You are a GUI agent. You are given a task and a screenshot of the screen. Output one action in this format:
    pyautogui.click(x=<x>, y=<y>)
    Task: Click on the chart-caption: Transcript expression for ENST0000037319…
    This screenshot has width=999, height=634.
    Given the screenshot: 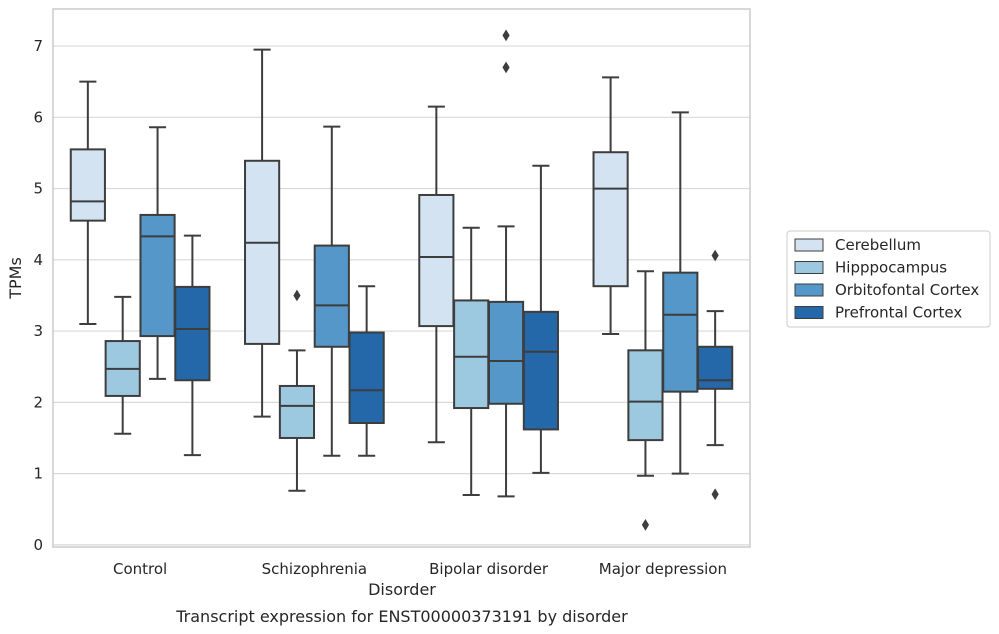 What is the action you would take?
    pyautogui.click(x=401, y=616)
    